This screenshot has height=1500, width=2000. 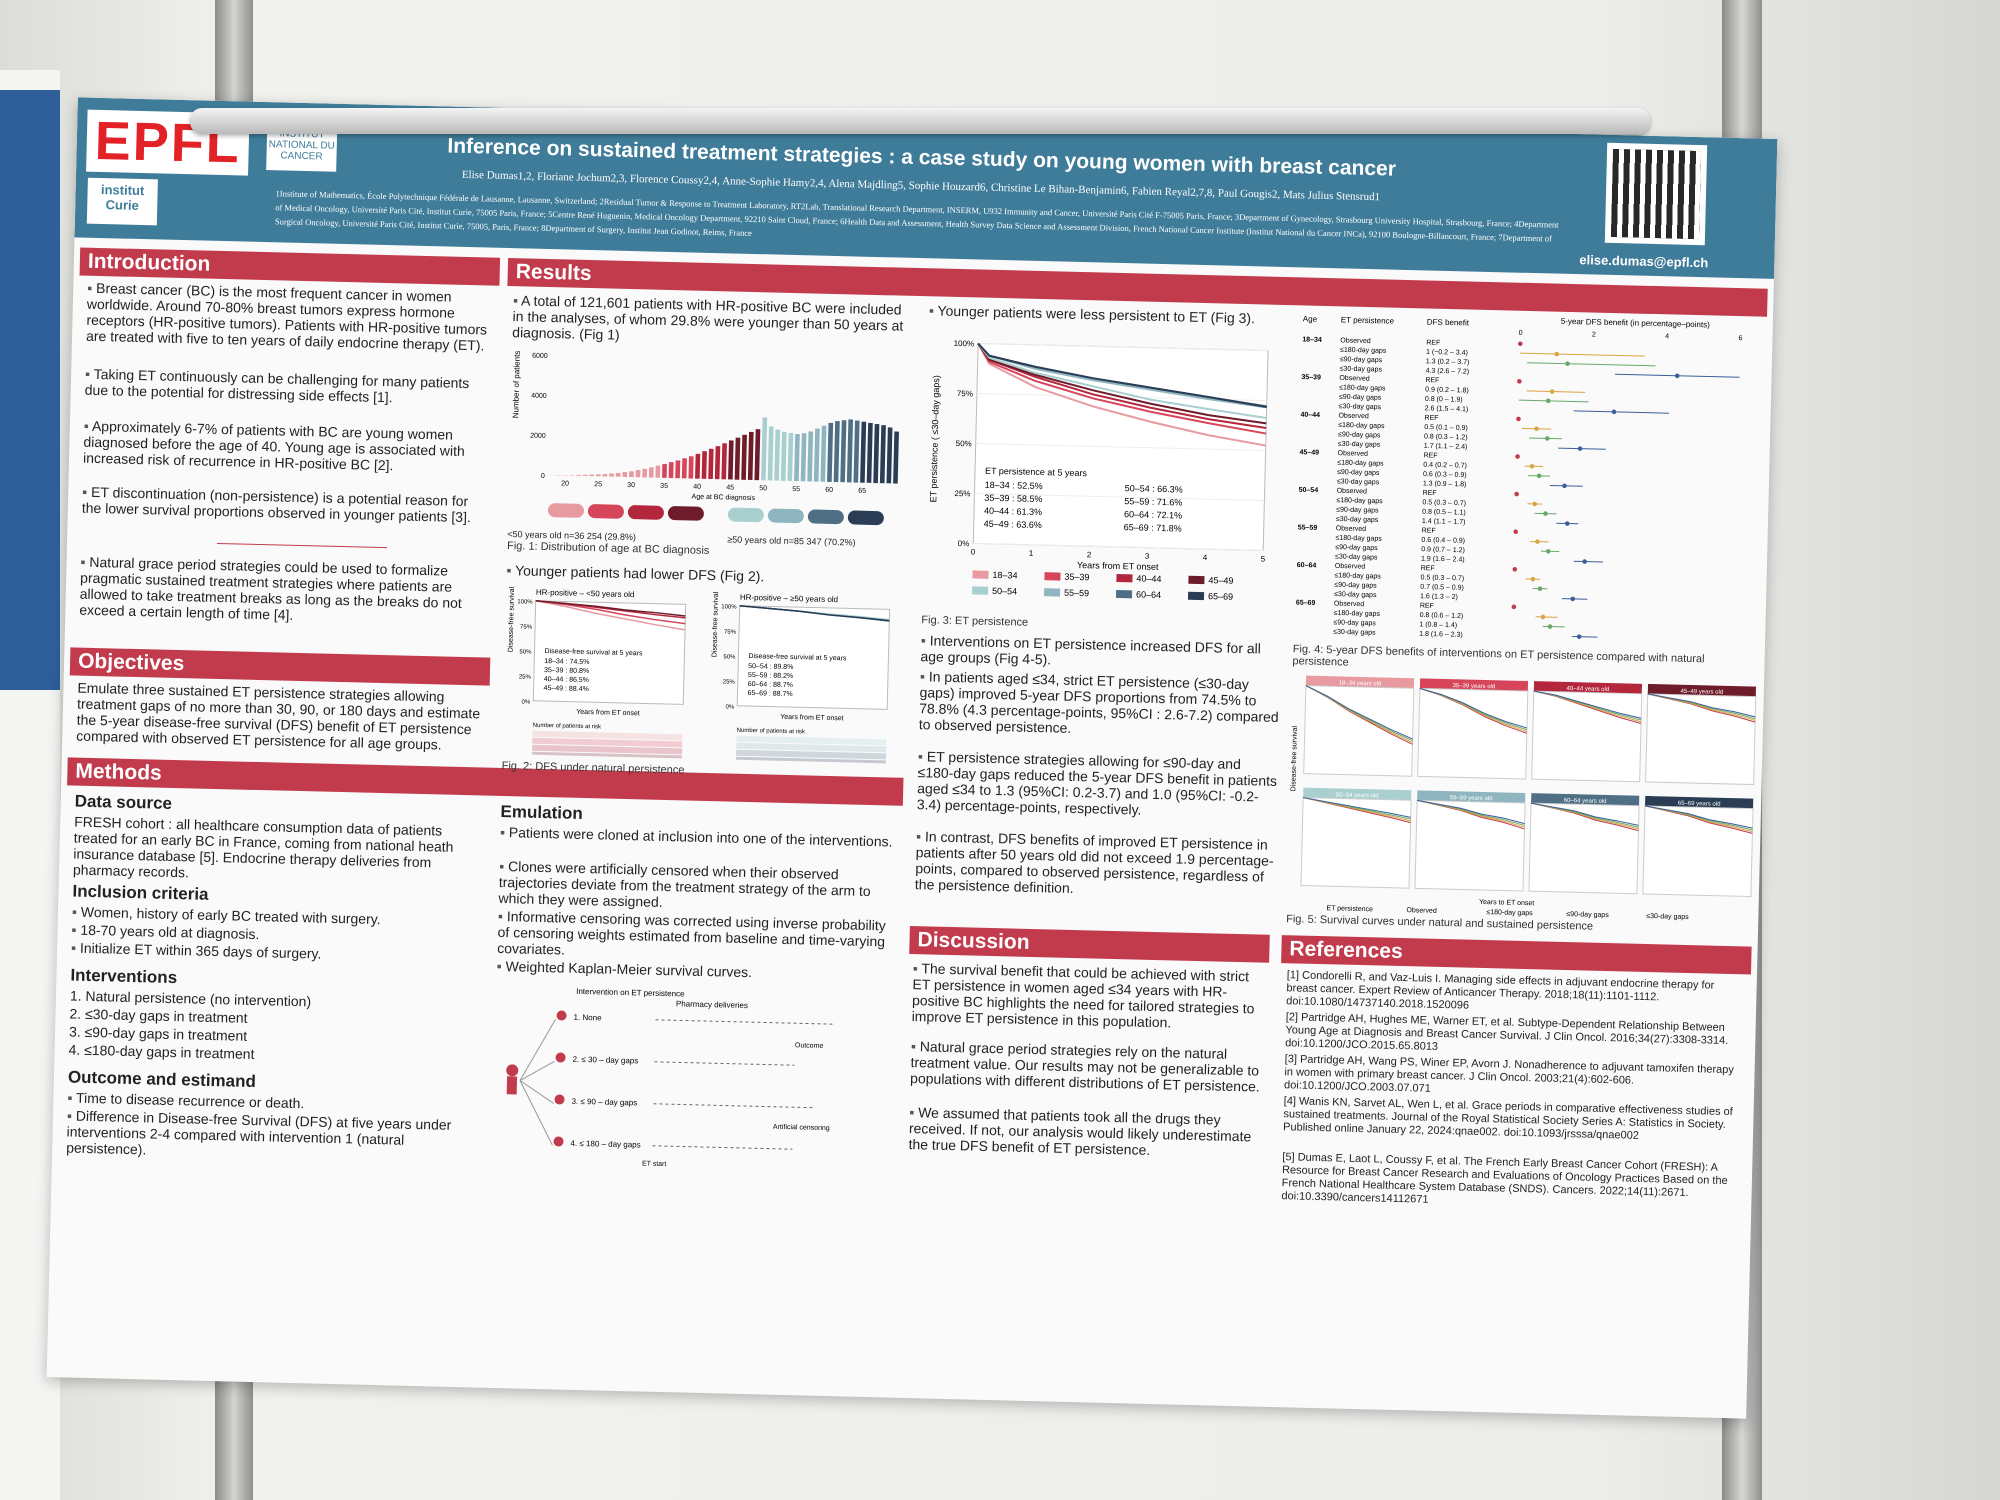 I want to click on fig3-y-tick: 75%, so click(x=965, y=393).